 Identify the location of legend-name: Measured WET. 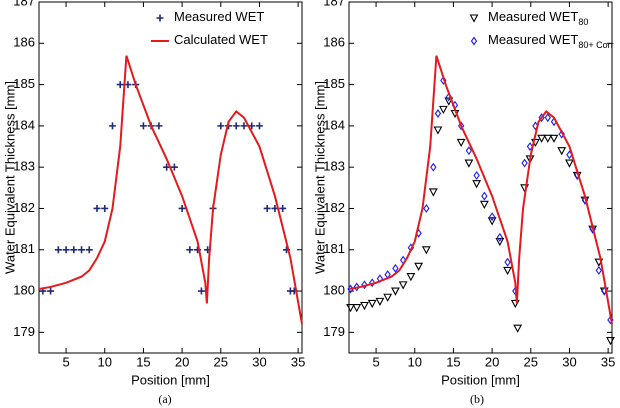
(533, 16).